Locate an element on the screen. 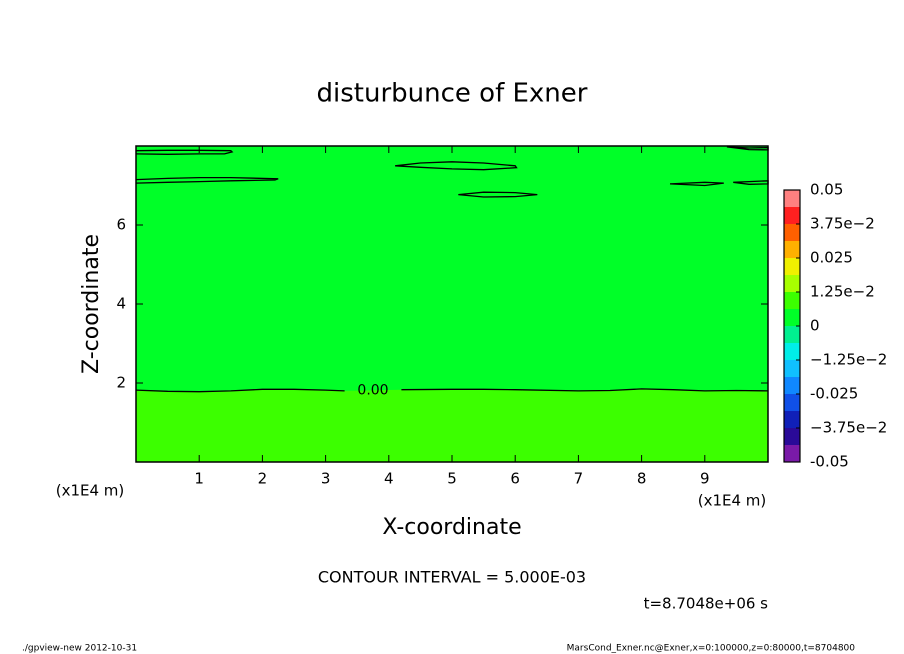 This screenshot has height=654, width=904. chart-title: disturbunce of Exner is located at coordinates (452, 94).